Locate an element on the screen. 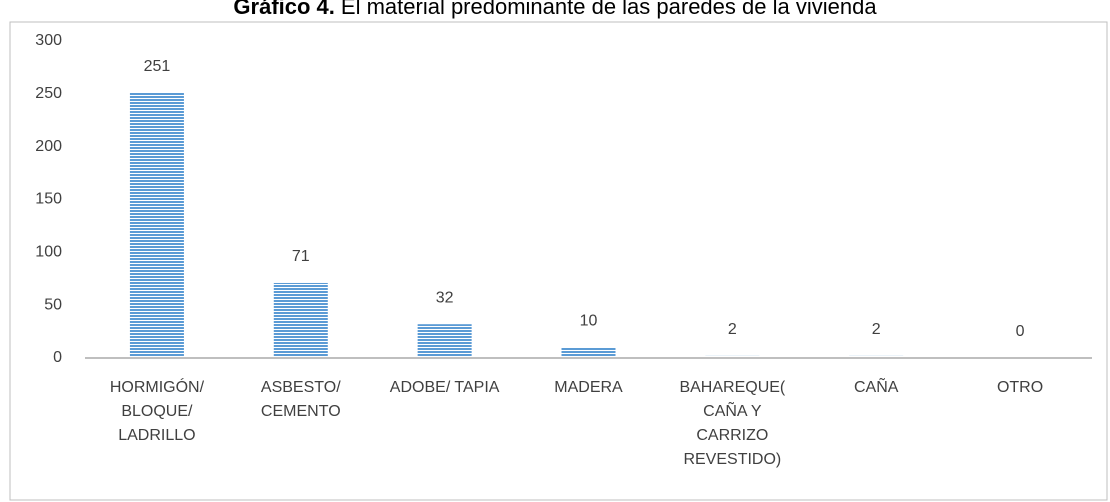 The width and height of the screenshot is (1110, 502). x-tick-label-line: LADRILLO is located at coordinates (156, 435).